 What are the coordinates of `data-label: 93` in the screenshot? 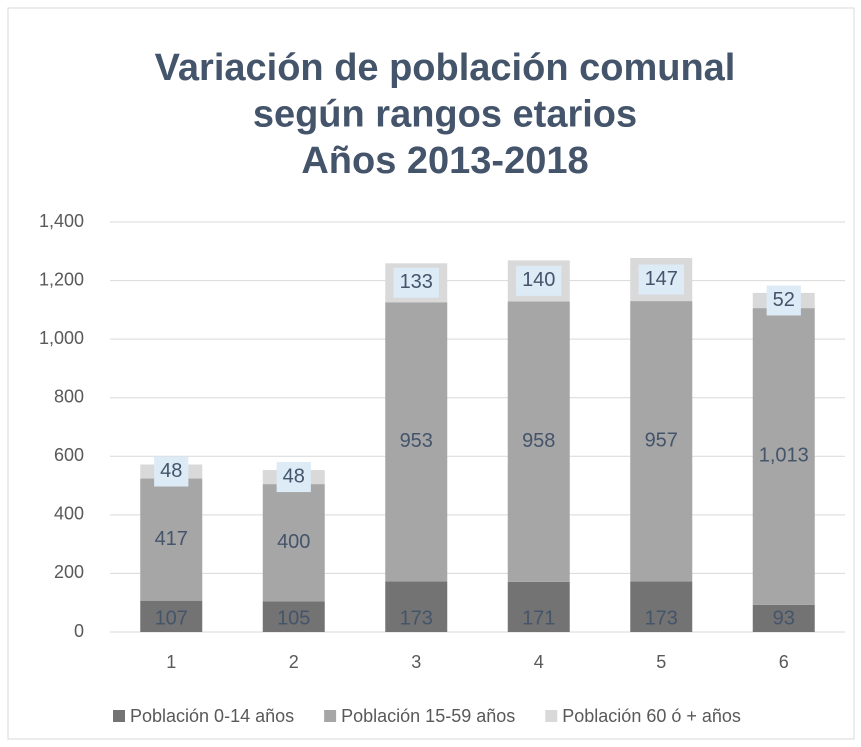 It's located at (784, 618).